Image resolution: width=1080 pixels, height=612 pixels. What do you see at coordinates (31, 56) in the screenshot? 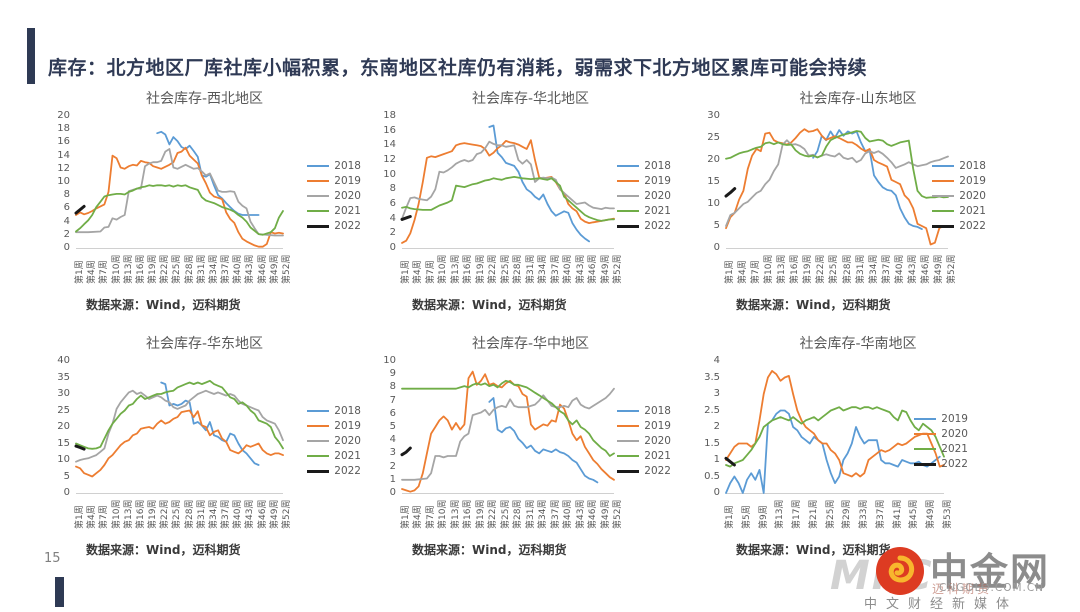
I see `title-accent-bar` at bounding box center [31, 56].